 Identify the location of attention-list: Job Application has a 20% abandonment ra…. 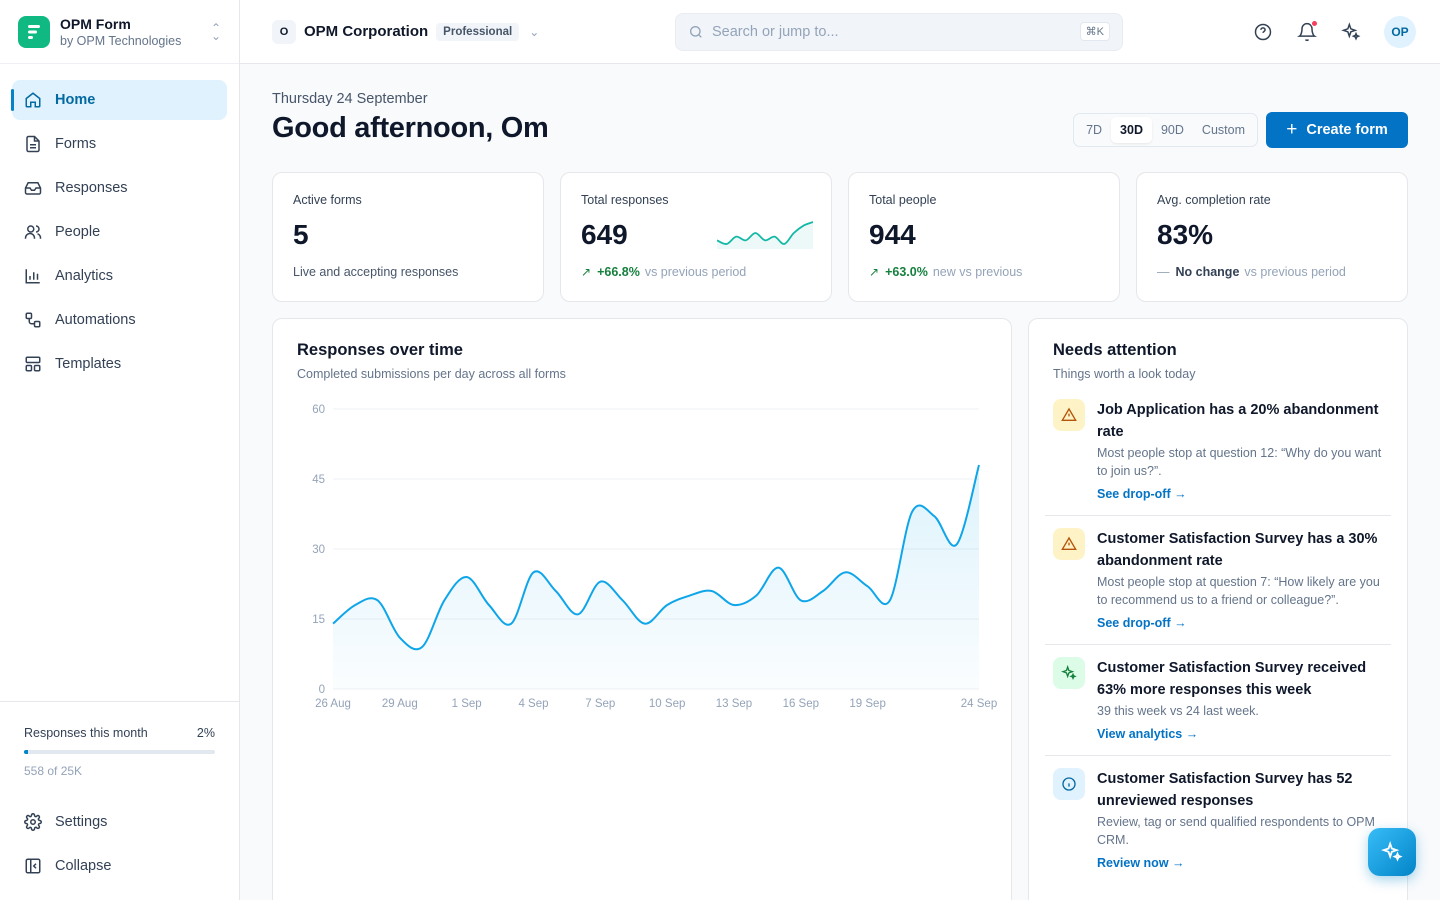
(1218, 647).